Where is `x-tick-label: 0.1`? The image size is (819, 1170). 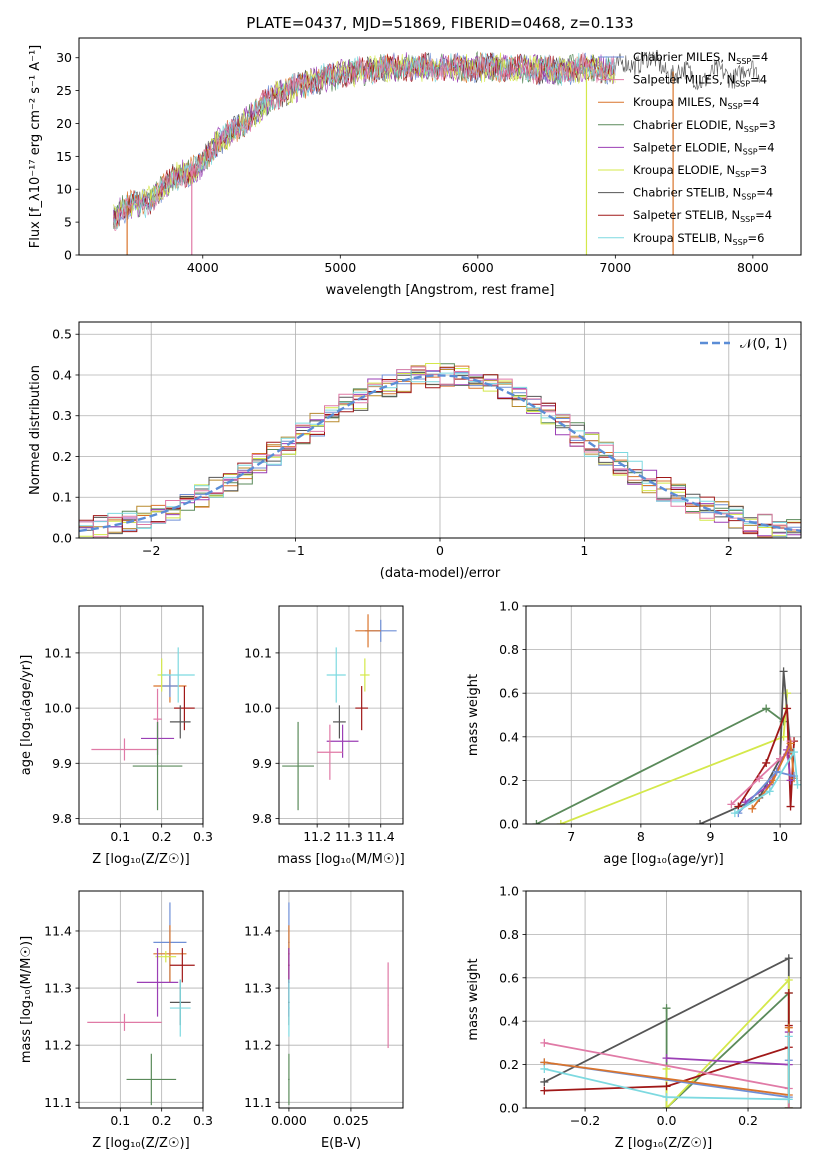 x-tick-label: 0.1 is located at coordinates (120, 1120).